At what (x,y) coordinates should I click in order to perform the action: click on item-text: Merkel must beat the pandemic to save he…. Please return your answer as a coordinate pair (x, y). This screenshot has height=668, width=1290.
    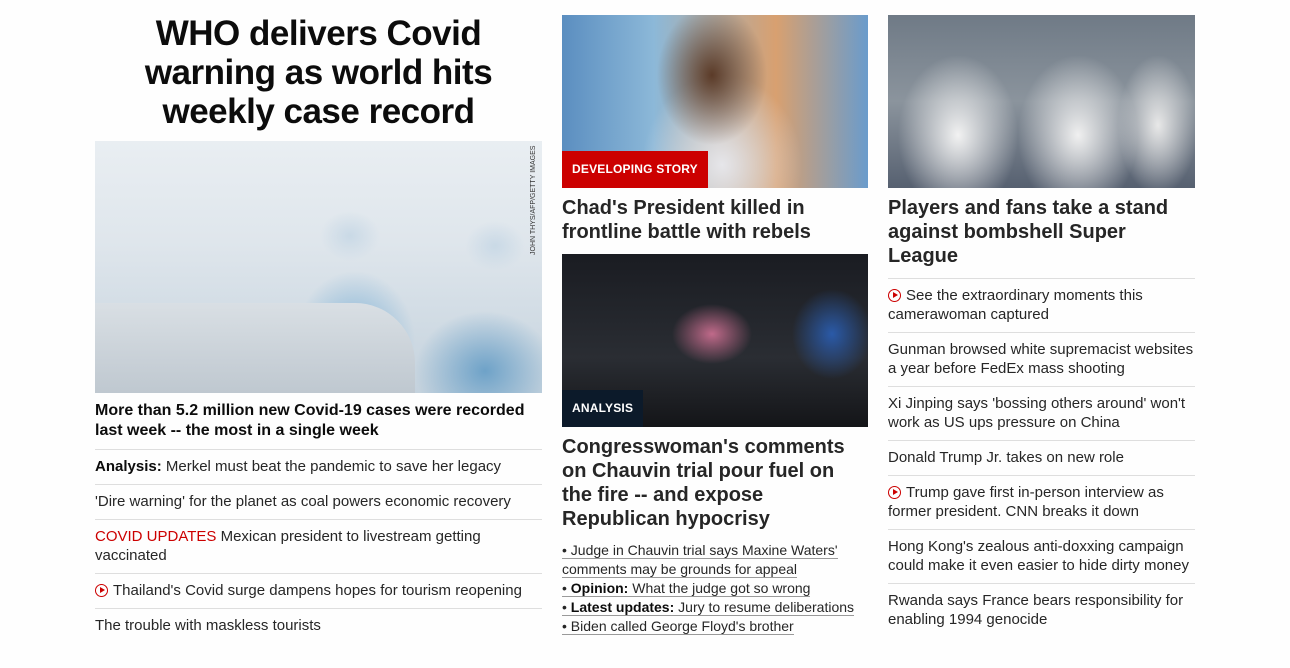
    Looking at the image, I should click on (331, 466).